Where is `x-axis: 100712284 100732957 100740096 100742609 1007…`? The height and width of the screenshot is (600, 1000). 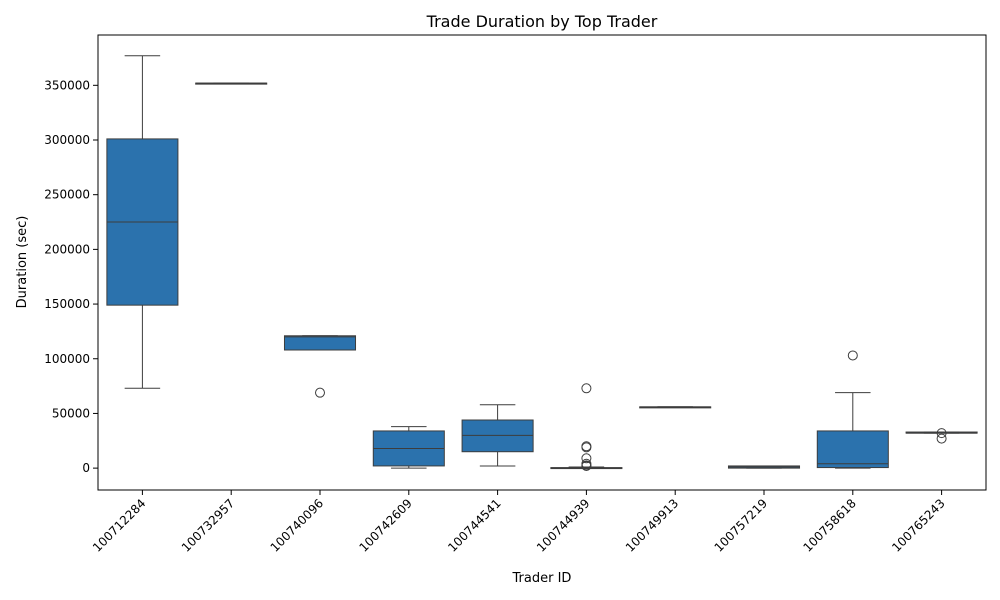
x-axis: 100712284 100732957 100740096 100742609 1007… is located at coordinates (519, 522).